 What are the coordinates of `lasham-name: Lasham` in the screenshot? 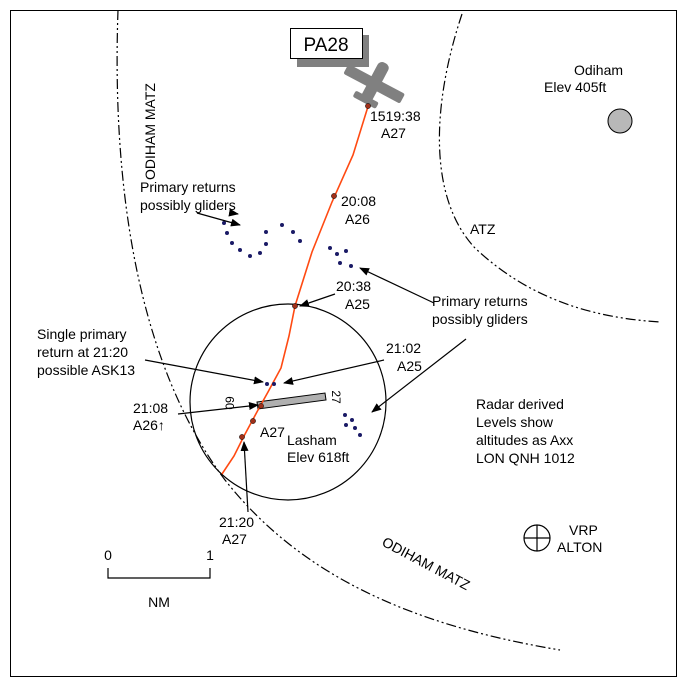 It's located at (312, 440).